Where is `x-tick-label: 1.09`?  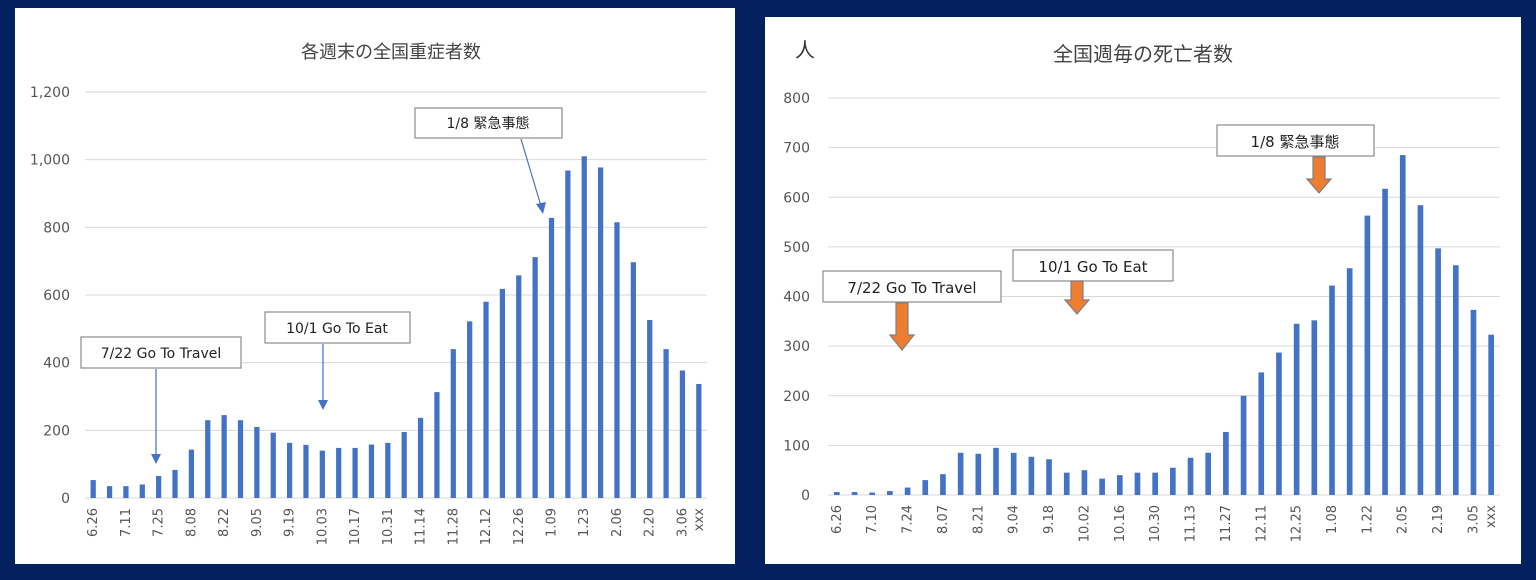
x-tick-label: 1.09 is located at coordinates (552, 522).